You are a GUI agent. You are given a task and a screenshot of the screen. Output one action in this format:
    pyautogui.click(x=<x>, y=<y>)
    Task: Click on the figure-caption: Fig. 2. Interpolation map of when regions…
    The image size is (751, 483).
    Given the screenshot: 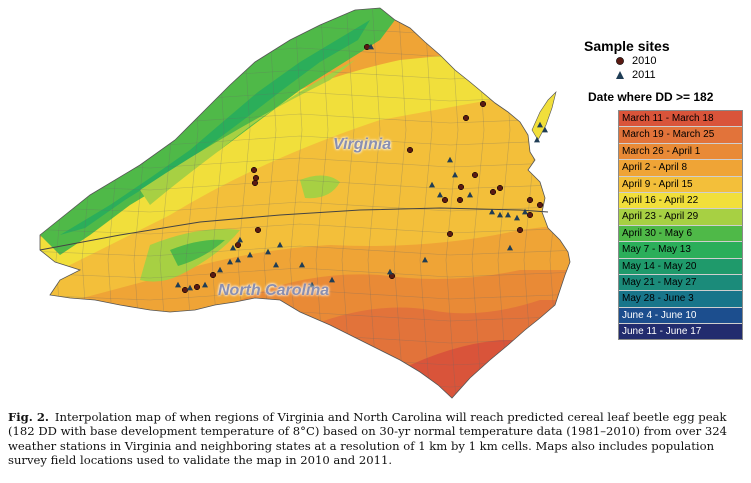 What is the action you would take?
    pyautogui.click(x=375, y=439)
    